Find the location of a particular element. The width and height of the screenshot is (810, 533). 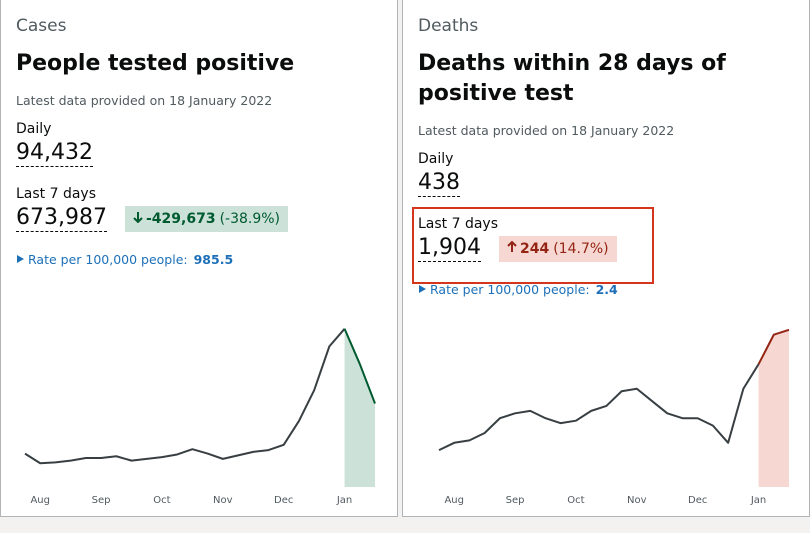

rate-value: 985.5 is located at coordinates (213, 259).